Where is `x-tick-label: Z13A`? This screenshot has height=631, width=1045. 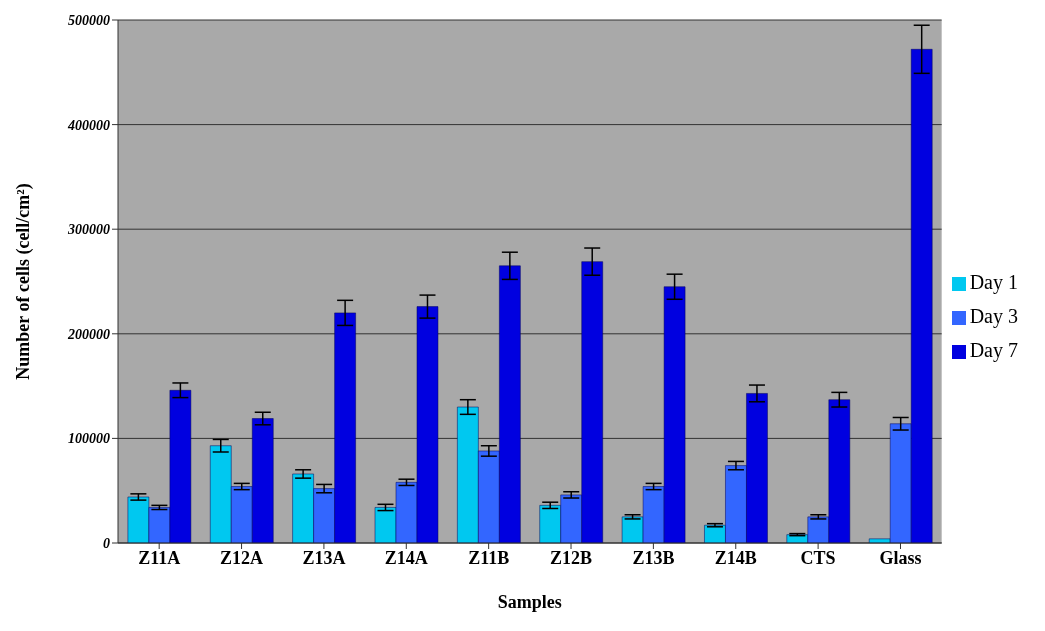 x-tick-label: Z13A is located at coordinates (324, 557).